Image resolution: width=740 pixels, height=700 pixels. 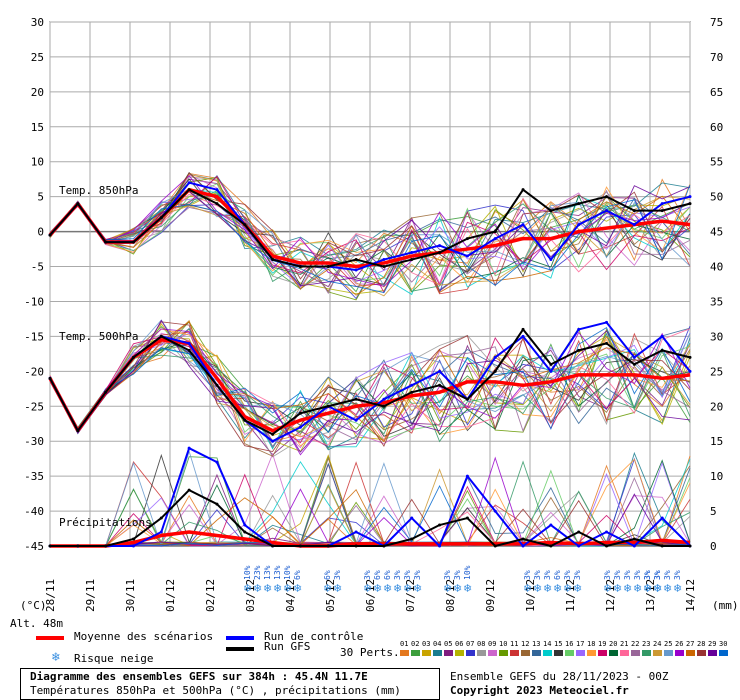 I want to click on x-tick-label: 11/12, so click(x=570, y=595).